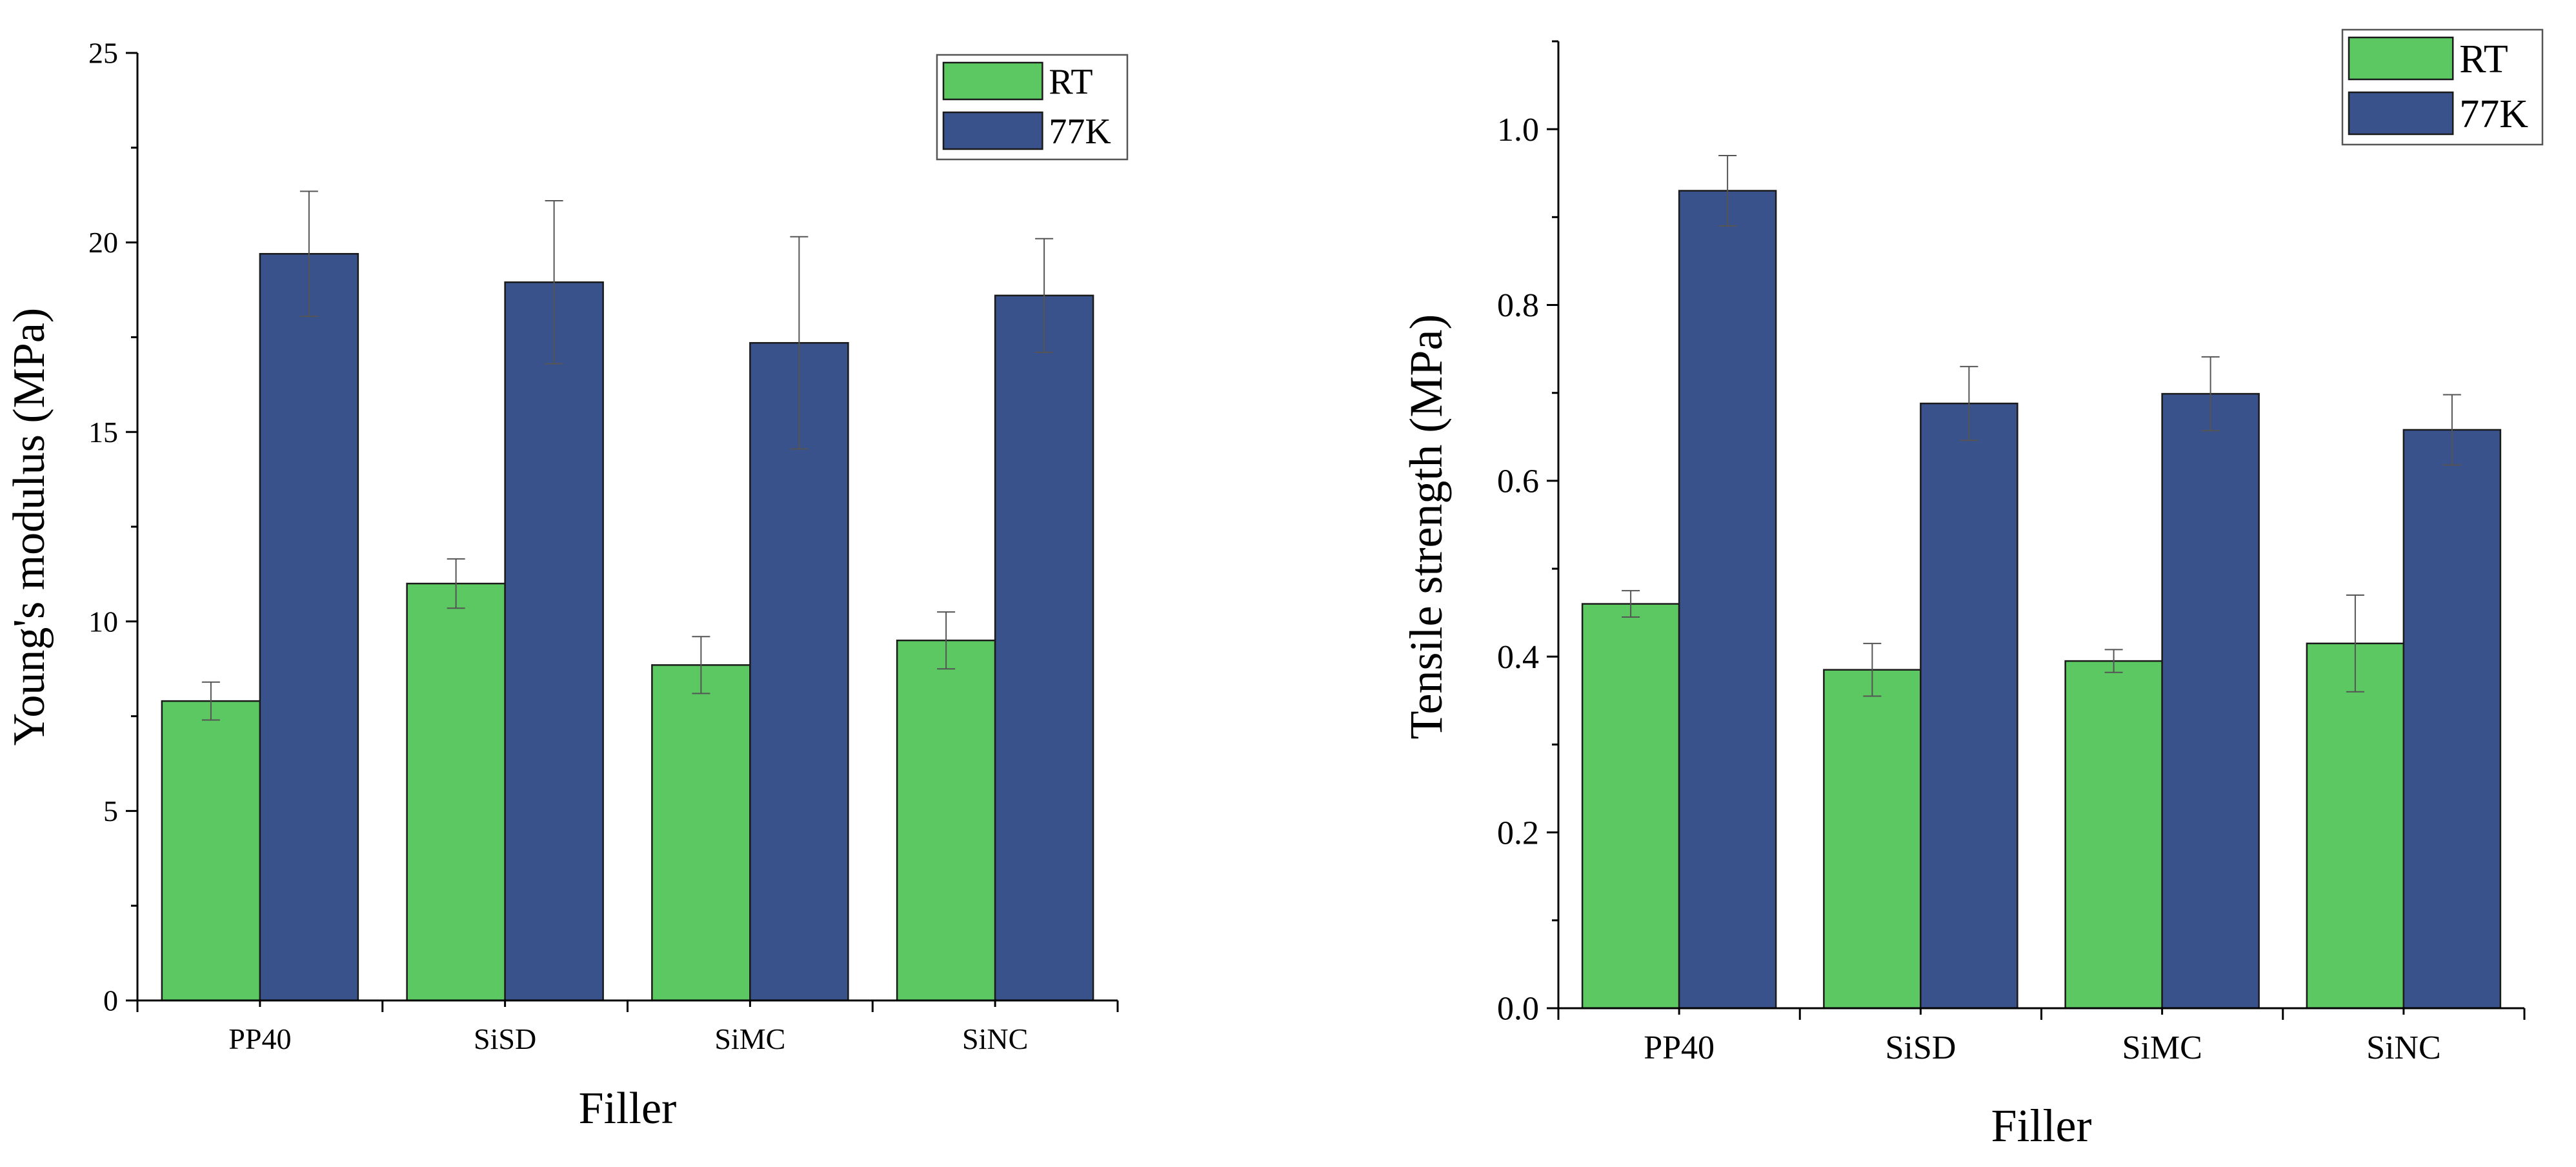 This screenshot has height=1167, width=2576. What do you see at coordinates (1518, 481) in the screenshot?
I see `y-tick-label: 0.6` at bounding box center [1518, 481].